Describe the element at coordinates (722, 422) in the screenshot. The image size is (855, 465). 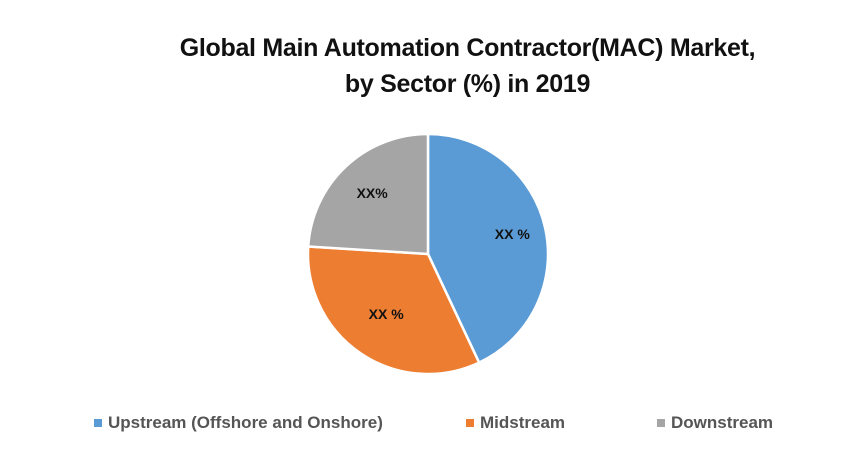
I see `legend-label-downstream: Downstream` at that location.